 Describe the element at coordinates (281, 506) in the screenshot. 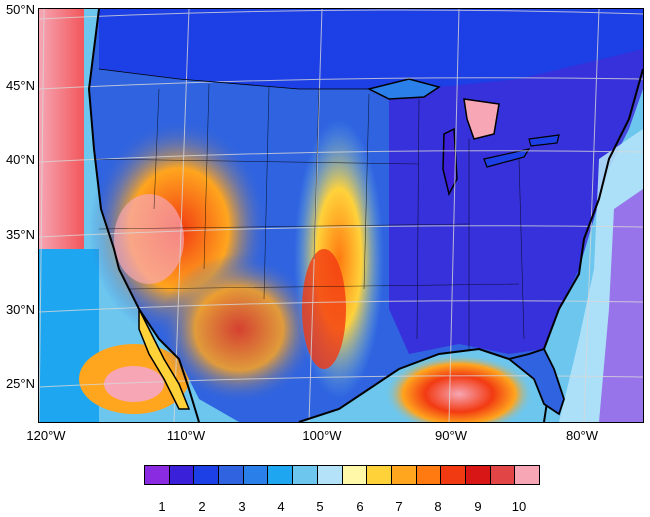

I see `colorbar-label-4: 4` at that location.